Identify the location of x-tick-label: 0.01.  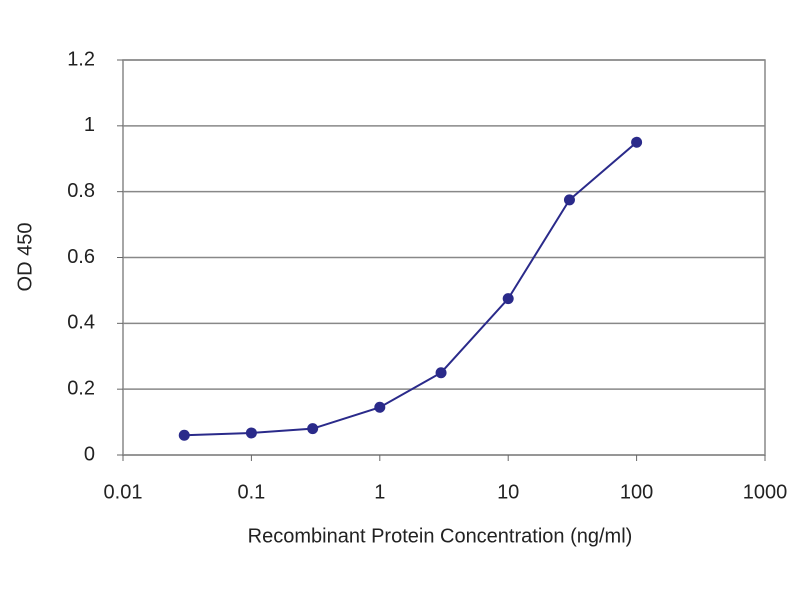
(123, 492).